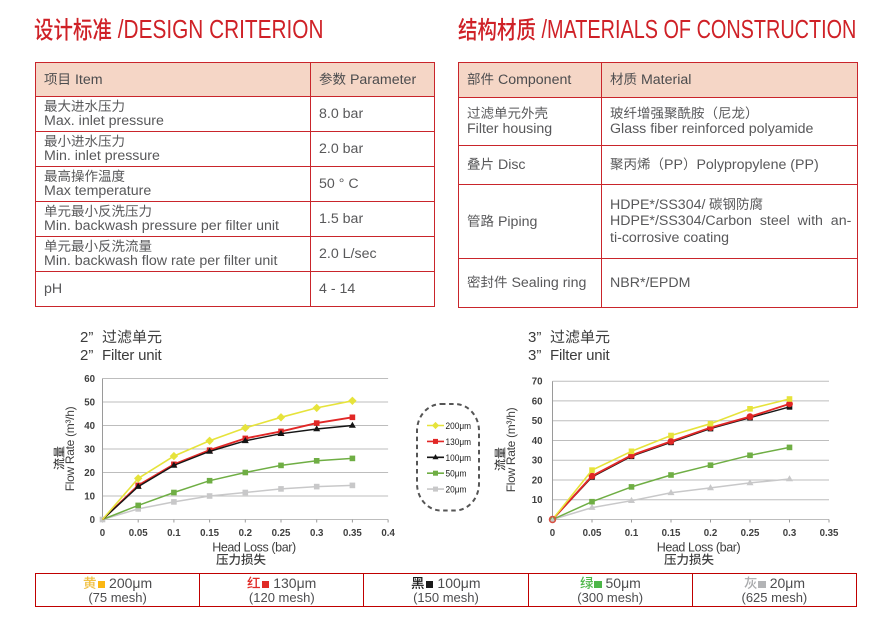 This screenshot has width=885, height=626. Describe the element at coordinates (459, 426) in the screenshot. I see `svg-text: 200μm` at that location.